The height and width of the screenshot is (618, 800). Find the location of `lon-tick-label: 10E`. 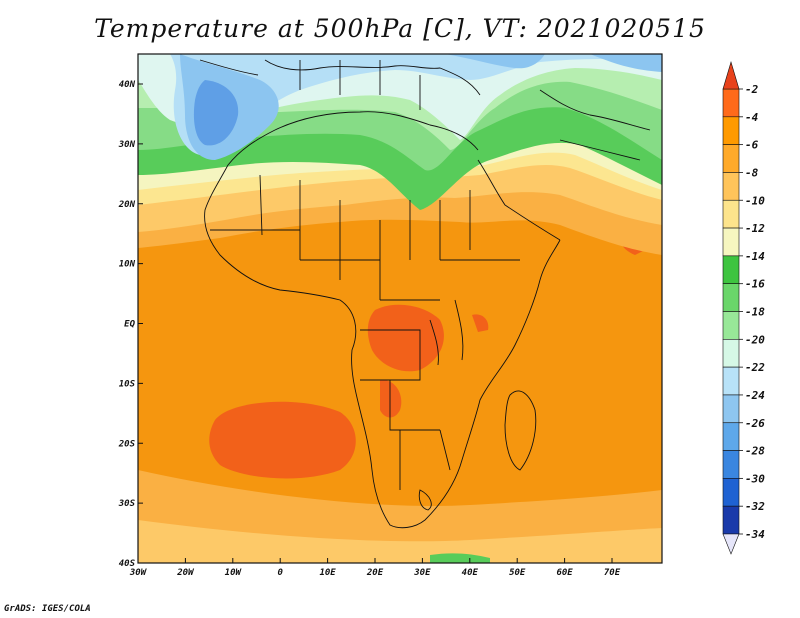

lon-tick-label: 10E is located at coordinates (327, 573).